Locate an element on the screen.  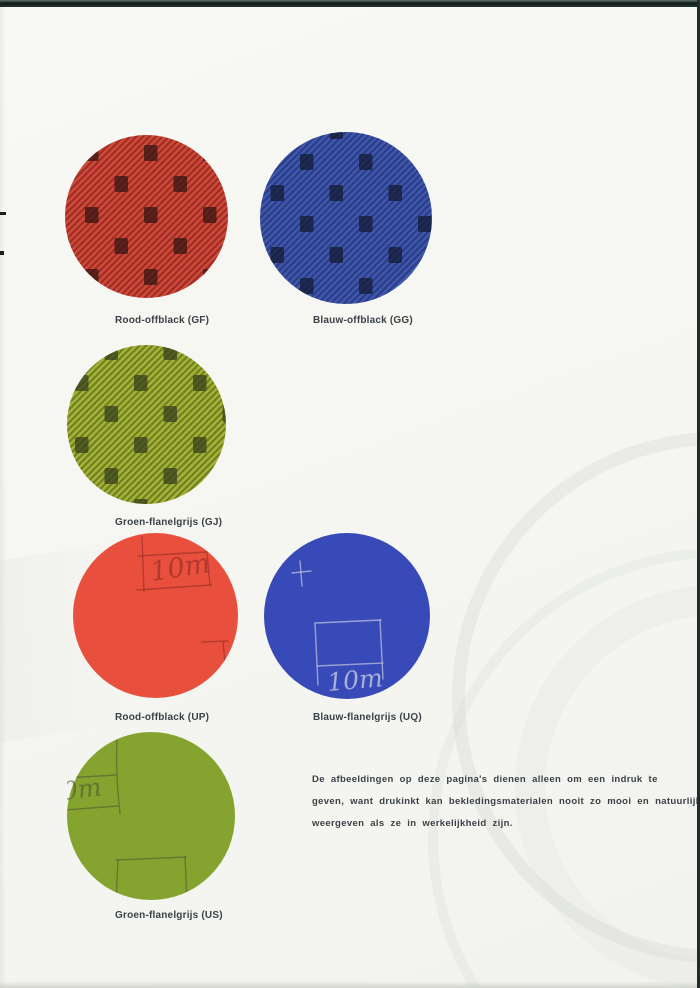
fabric-circle-uq: 10m is located at coordinates (347, 616).